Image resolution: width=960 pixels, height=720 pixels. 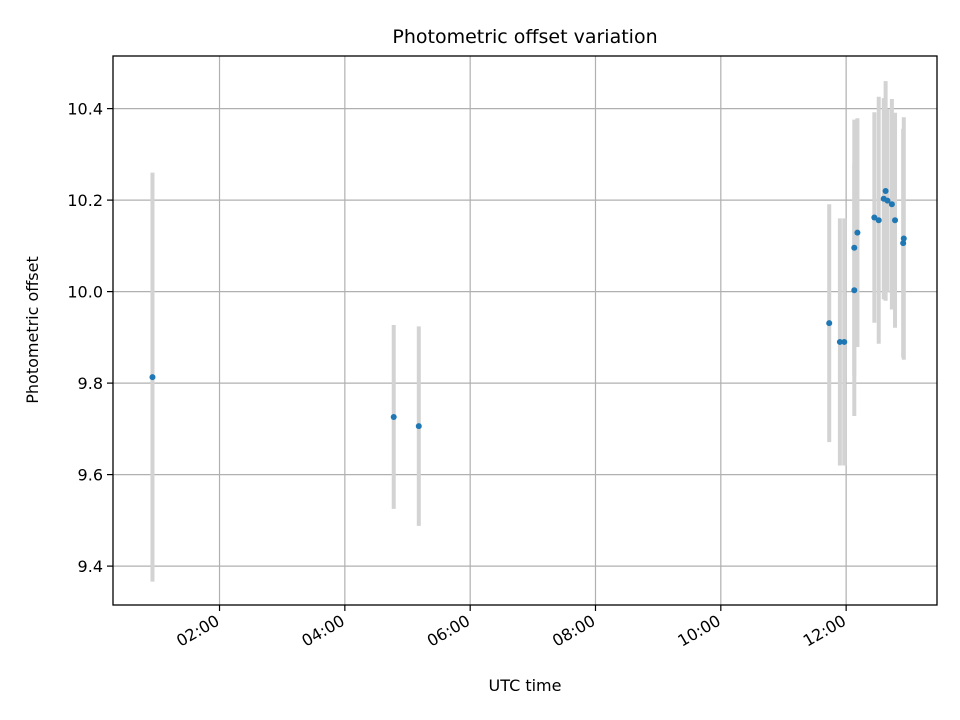 I want to click on x-tick-label: 04:00, so click(x=322, y=631).